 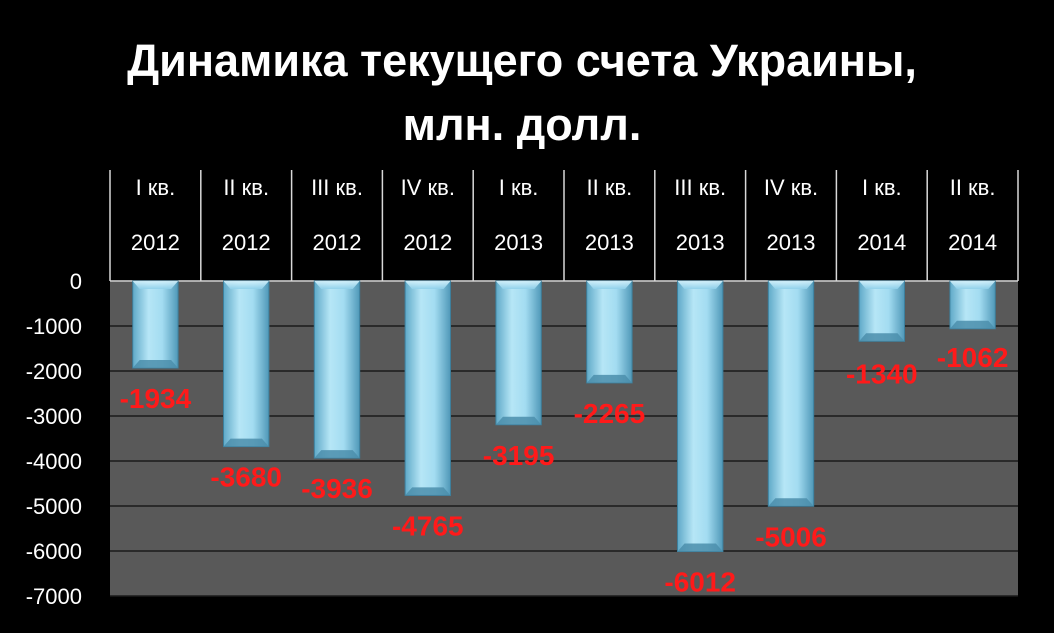 I want to click on data-label: -5006, so click(x=791, y=536).